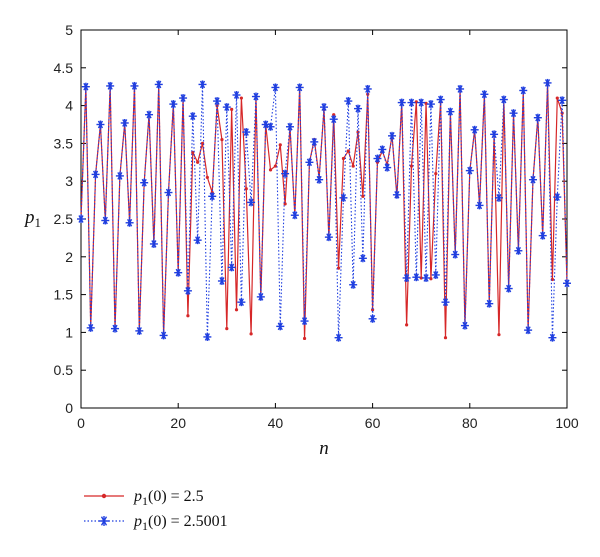 The height and width of the screenshot is (557, 600). Describe the element at coordinates (69, 106) in the screenshot. I see `y-tick-label: 4` at that location.